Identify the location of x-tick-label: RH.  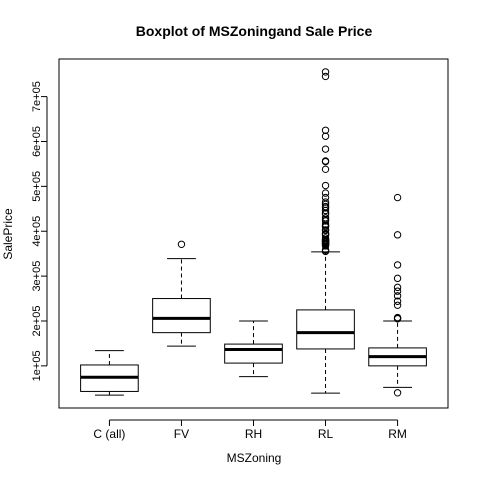
(253, 434).